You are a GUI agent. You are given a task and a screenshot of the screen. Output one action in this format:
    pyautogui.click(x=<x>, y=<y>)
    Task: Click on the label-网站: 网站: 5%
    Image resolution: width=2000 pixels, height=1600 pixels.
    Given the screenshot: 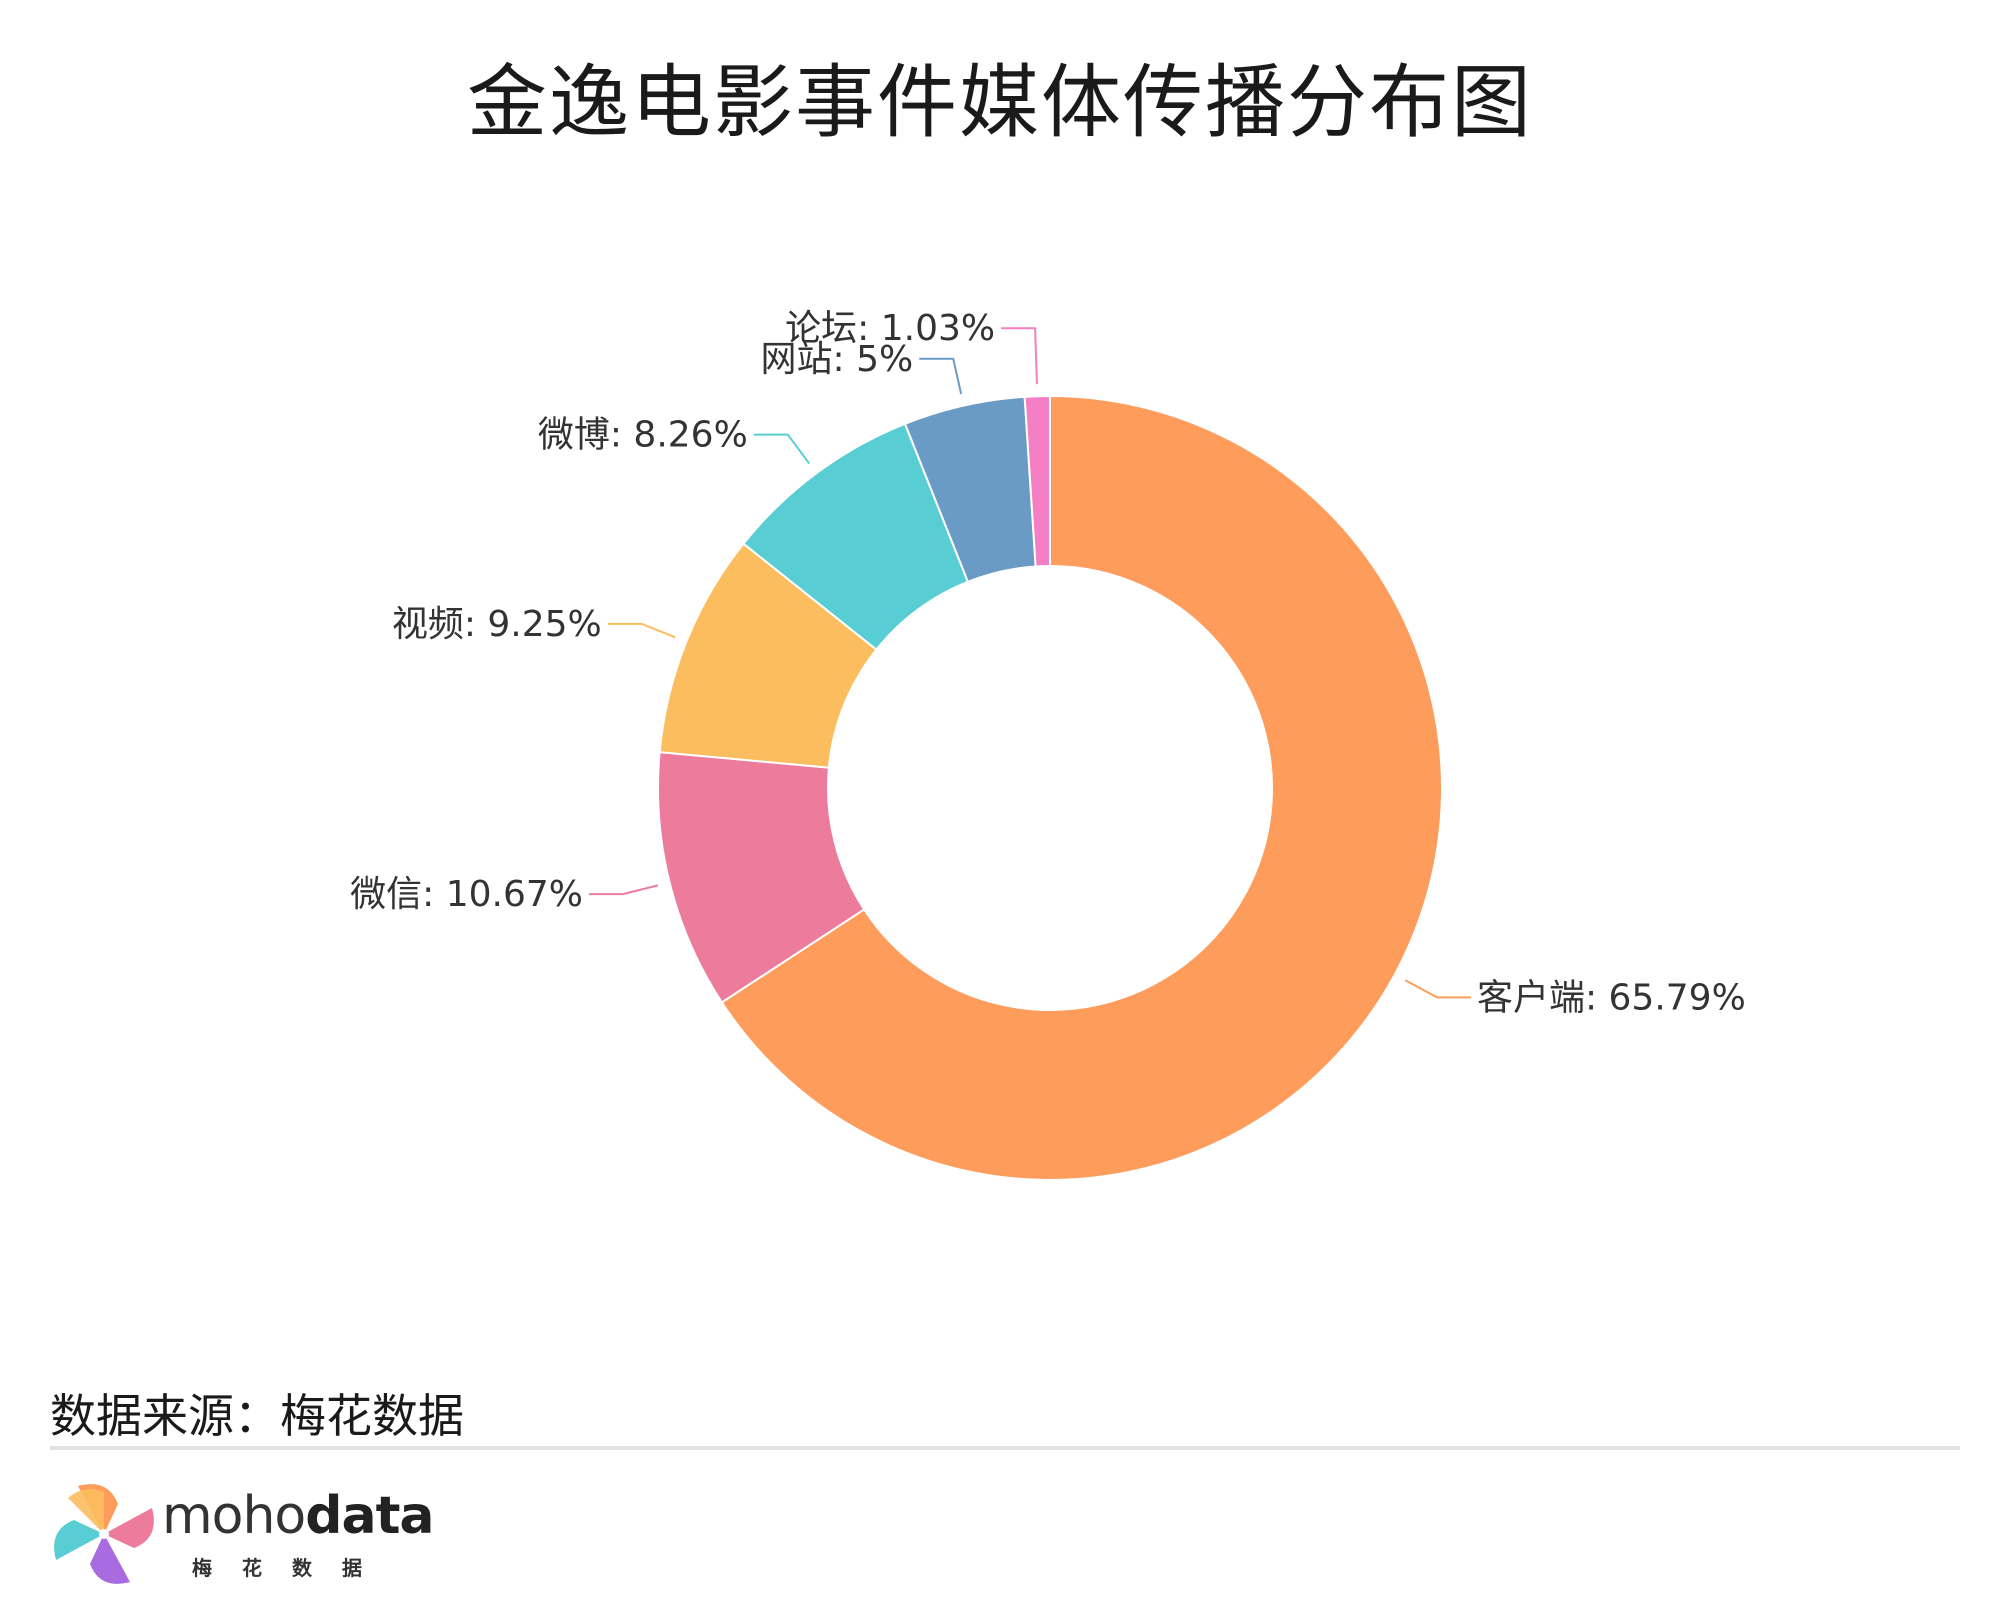 What is the action you would take?
    pyautogui.click(x=837, y=359)
    